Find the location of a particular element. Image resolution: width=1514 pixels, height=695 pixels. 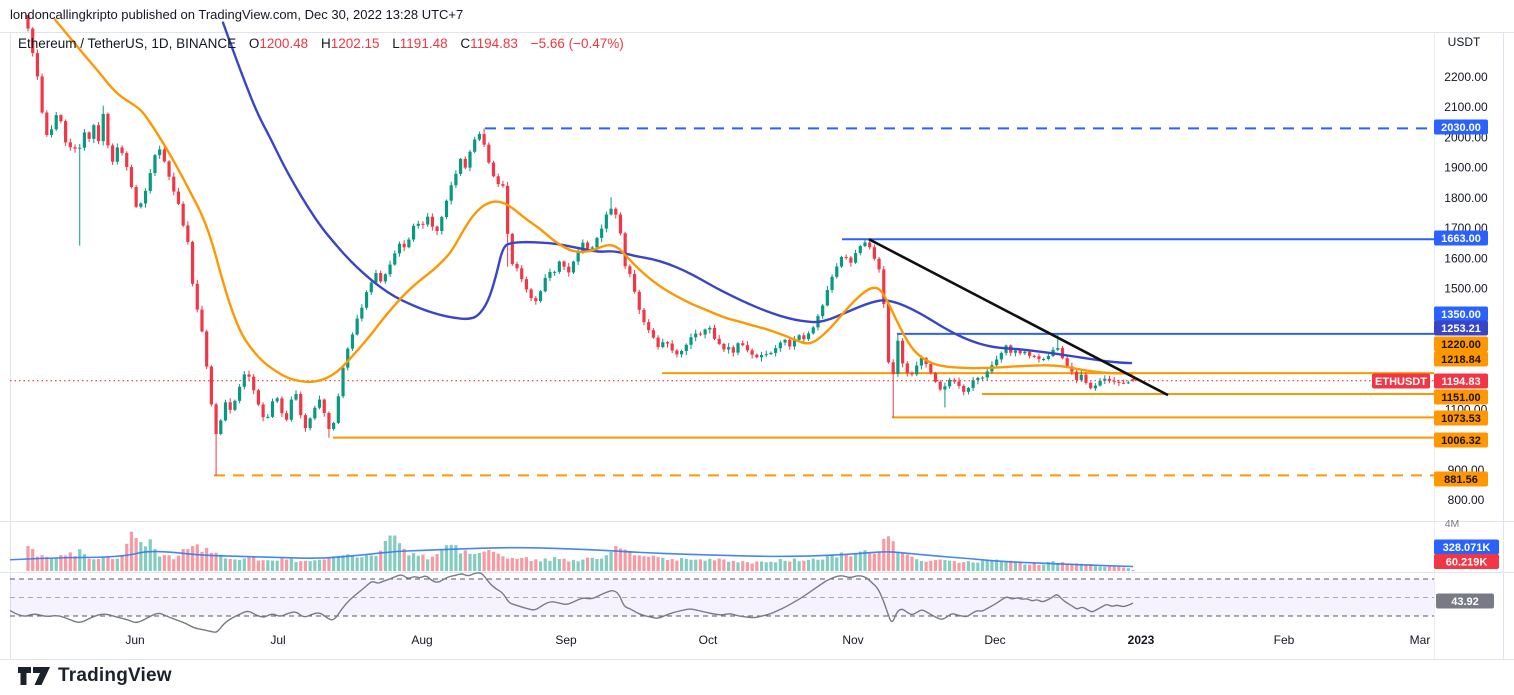

price-tick-1800.00: 1800.00 is located at coordinates (1466, 198).